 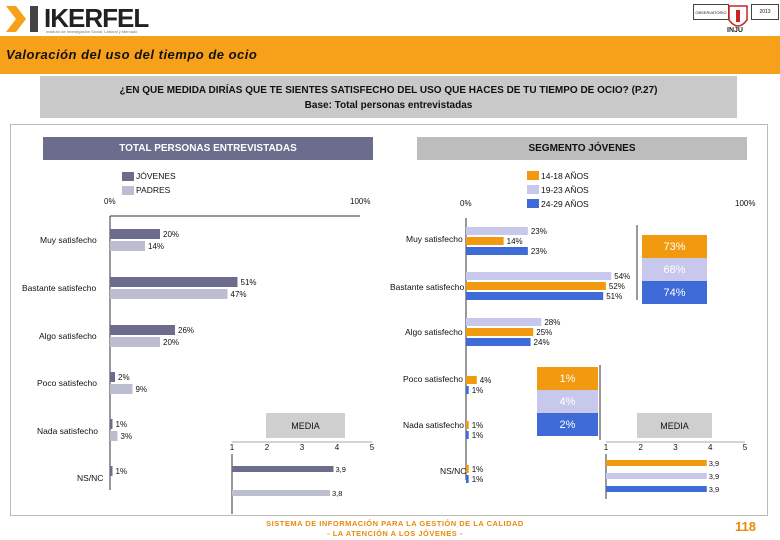 What do you see at coordinates (305, 425) in the screenshot?
I see `left-media-title: MEDIA` at bounding box center [305, 425].